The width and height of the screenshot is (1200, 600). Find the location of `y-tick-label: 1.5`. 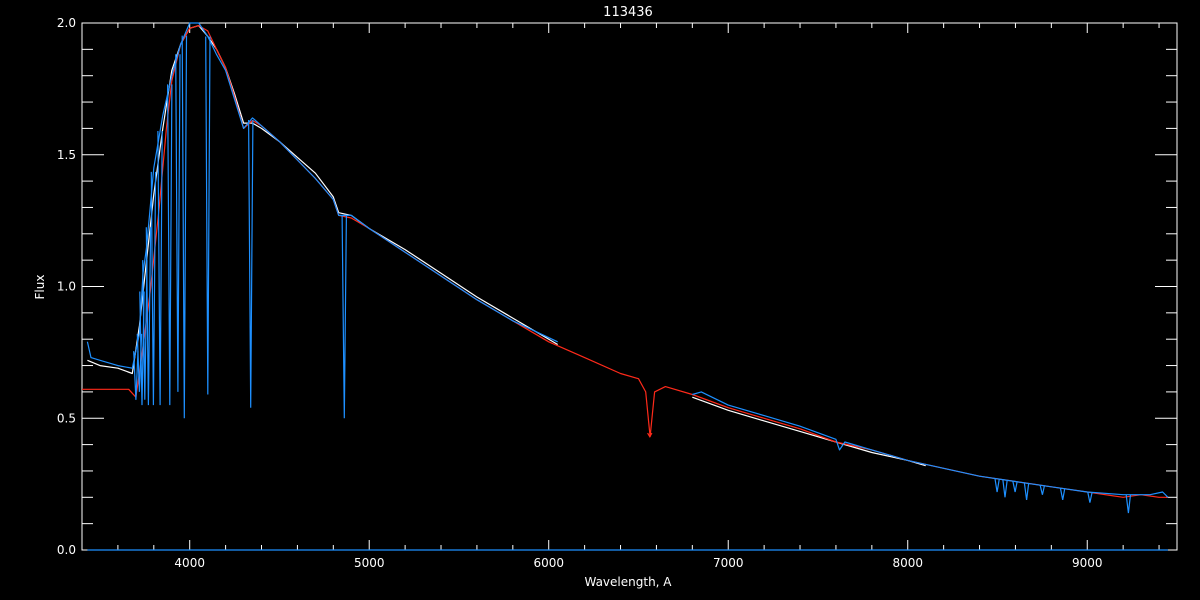

y-tick-label: 1.5 is located at coordinates (66, 155).